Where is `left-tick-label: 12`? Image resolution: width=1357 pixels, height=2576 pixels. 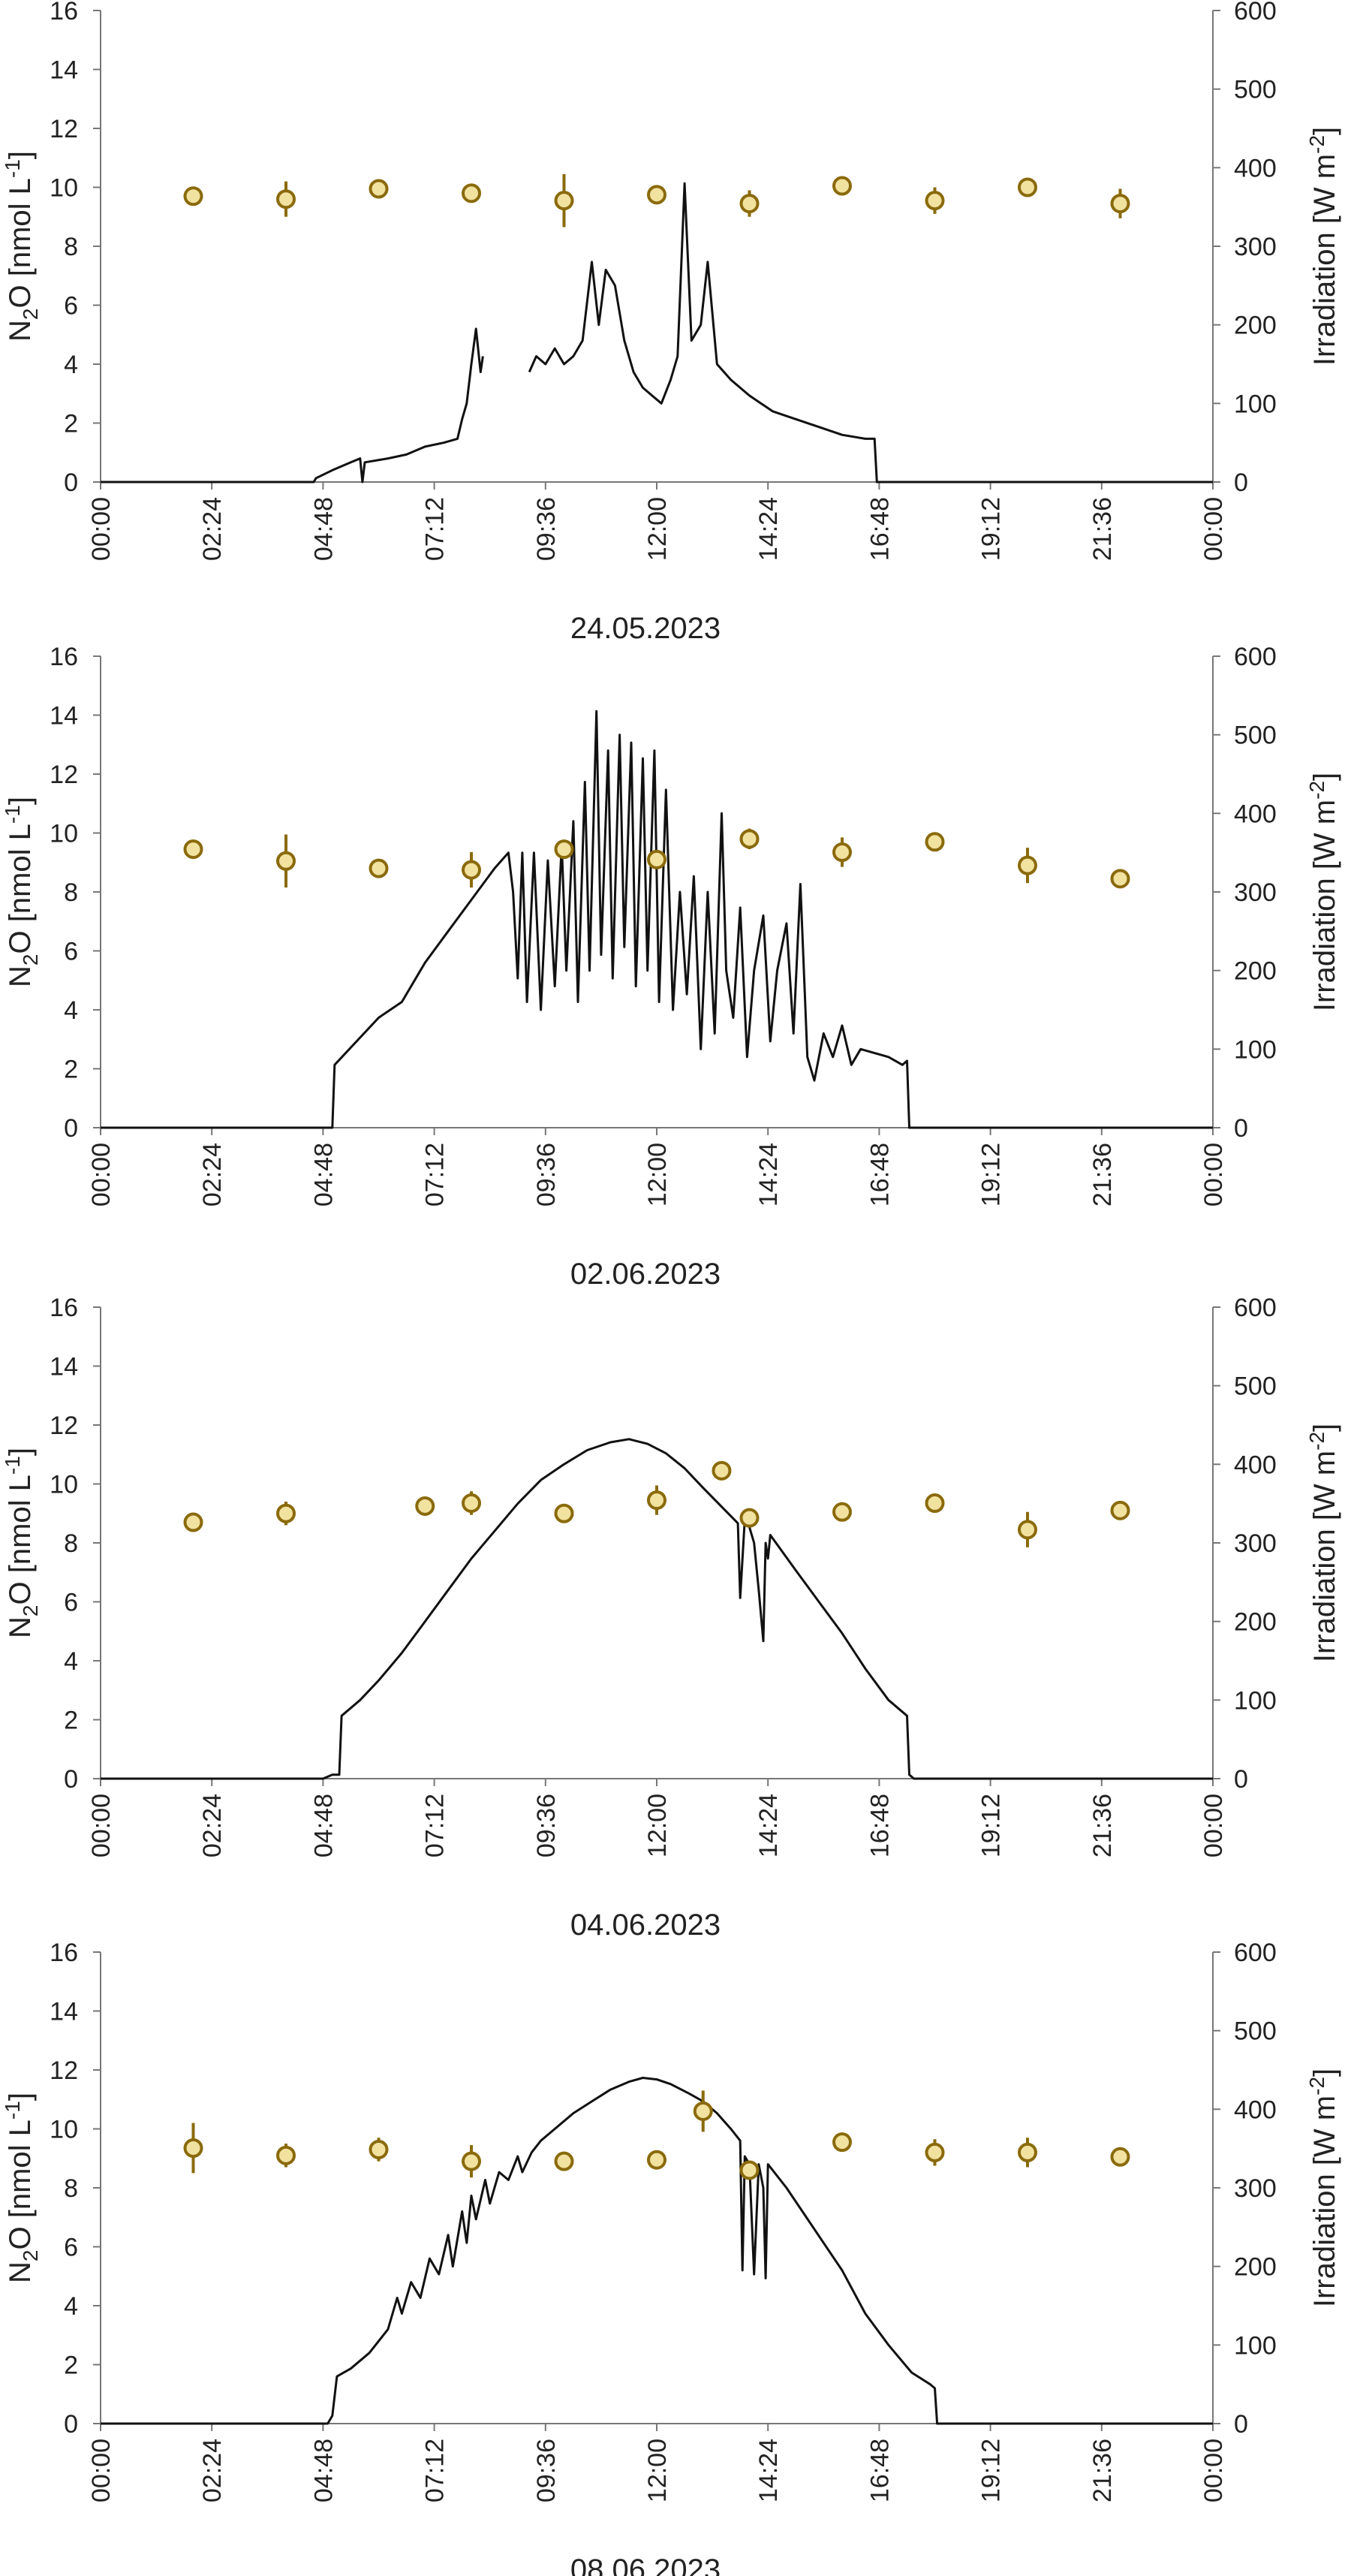
left-tick-label: 12 is located at coordinates (64, 129).